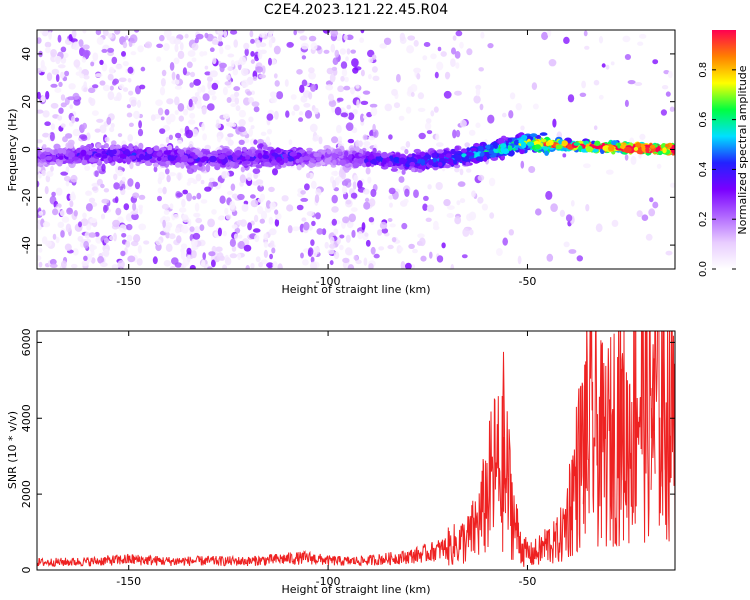 Image resolution: width=750 pixels, height=600 pixels. Describe the element at coordinates (26, 245) in the screenshot. I see `y-tick-label: -40` at that location.